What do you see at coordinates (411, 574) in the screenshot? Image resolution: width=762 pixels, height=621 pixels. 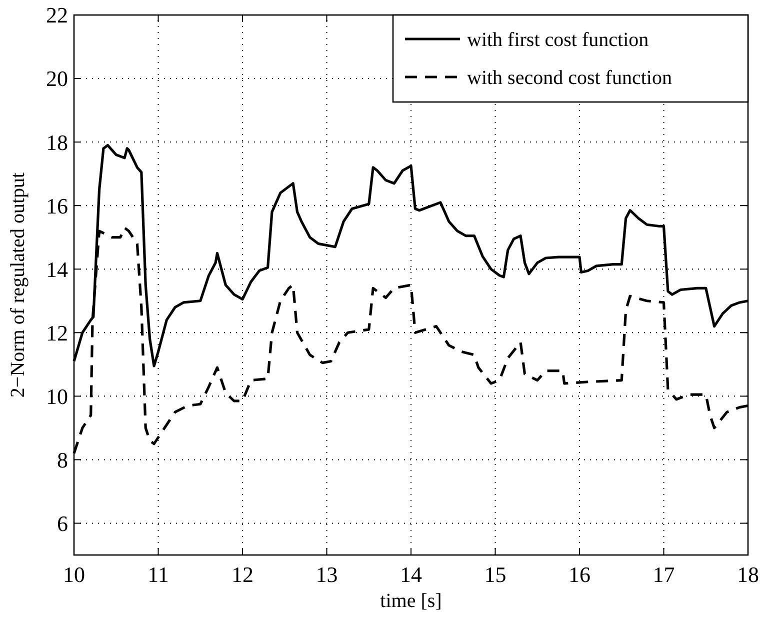 I see `x-tick-label: 14` at bounding box center [411, 574].